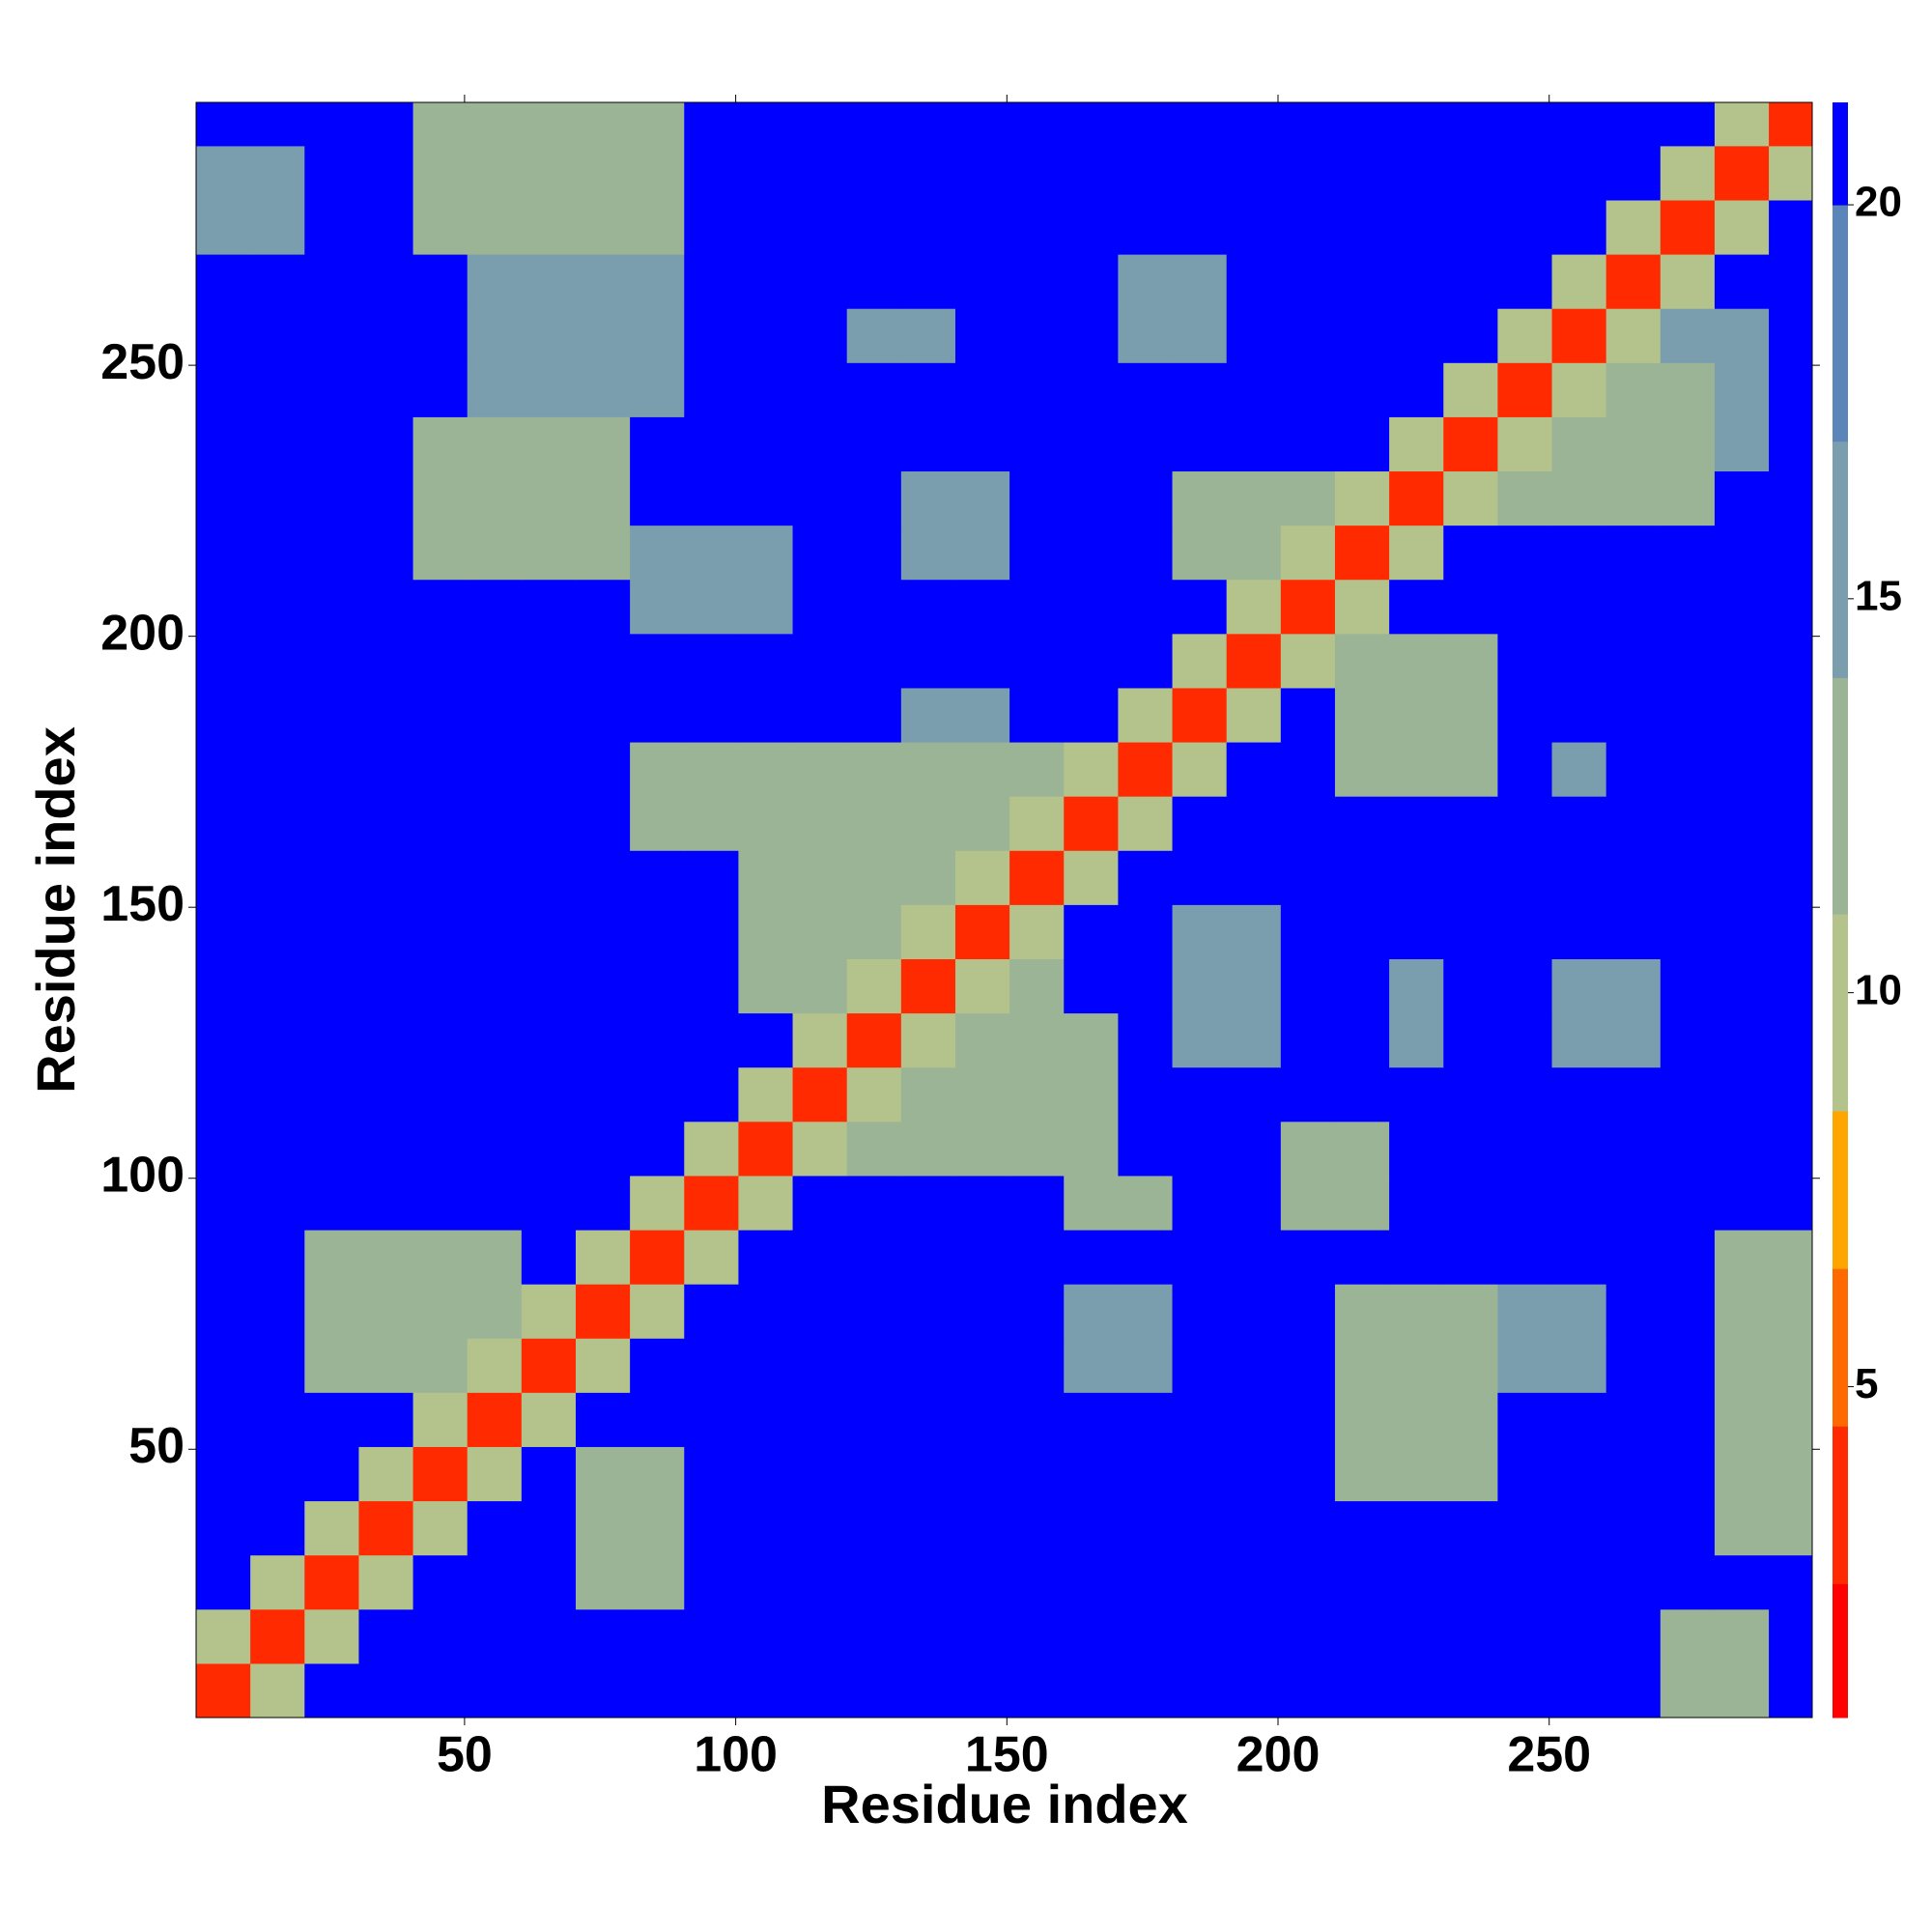 This screenshot has height=1932, width=1932. What do you see at coordinates (1005, 1804) in the screenshot?
I see `x-axis-label: Residue index` at bounding box center [1005, 1804].